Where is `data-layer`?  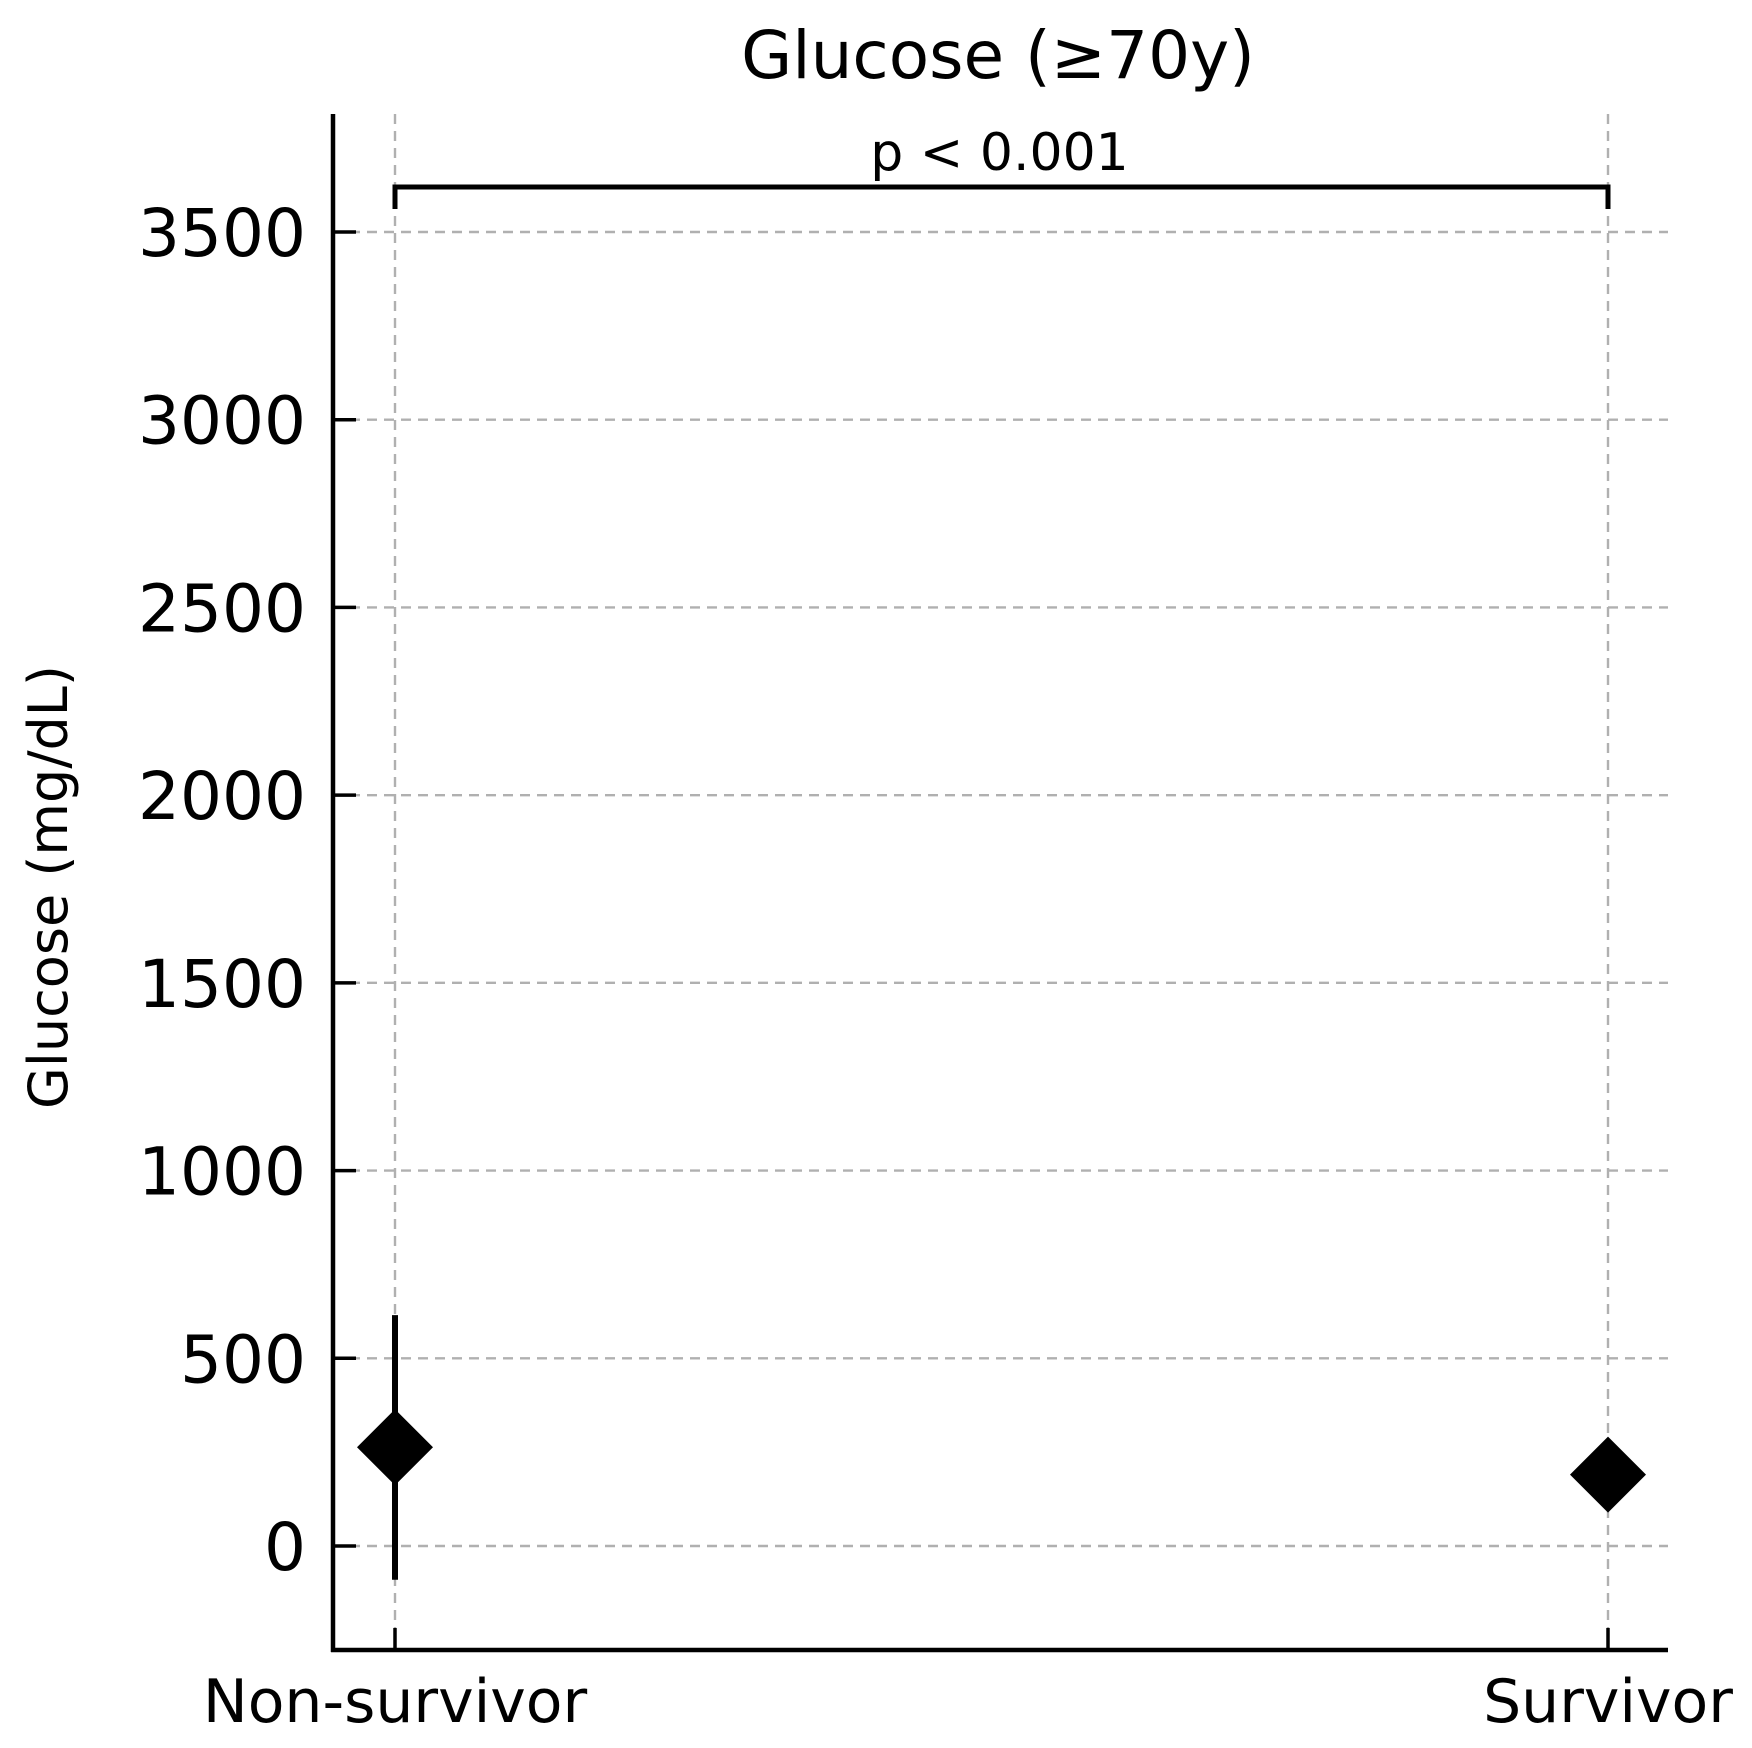
data-layer is located at coordinates (1001, 1447).